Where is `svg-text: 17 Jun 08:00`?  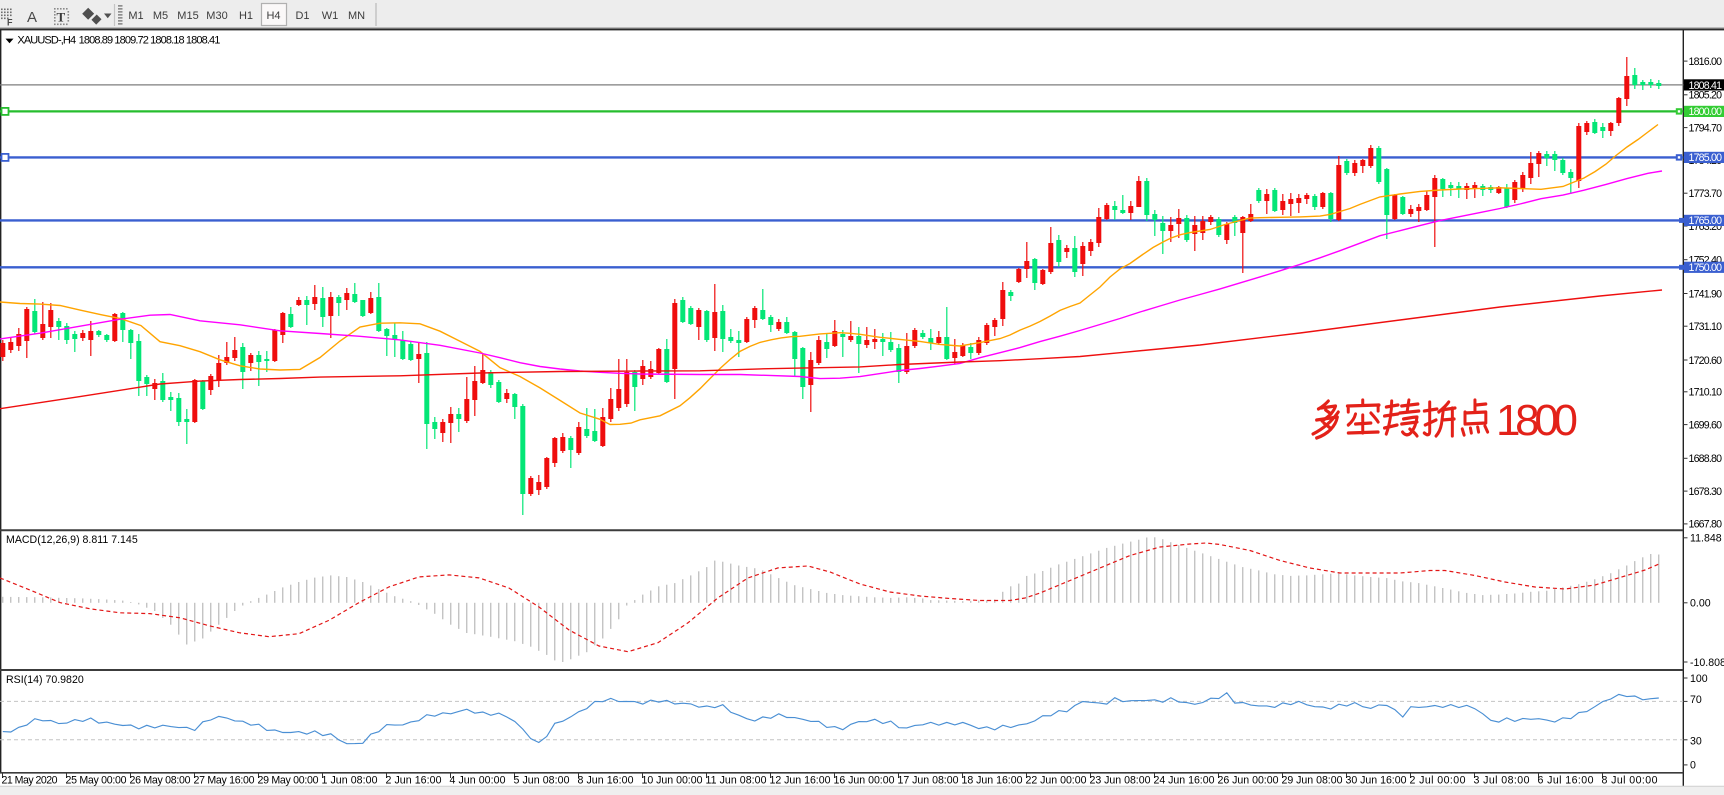 svg-text: 17 Jun 08:00 is located at coordinates (928, 781).